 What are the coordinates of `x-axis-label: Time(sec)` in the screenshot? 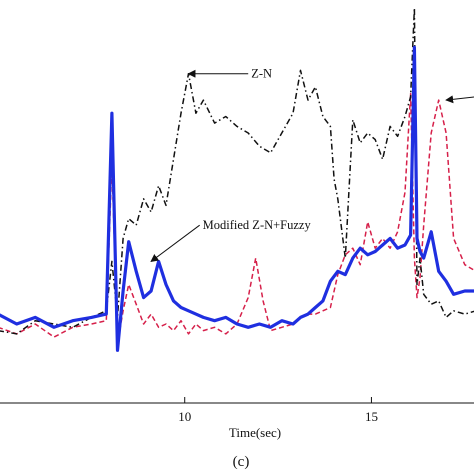 It's located at (255, 432).